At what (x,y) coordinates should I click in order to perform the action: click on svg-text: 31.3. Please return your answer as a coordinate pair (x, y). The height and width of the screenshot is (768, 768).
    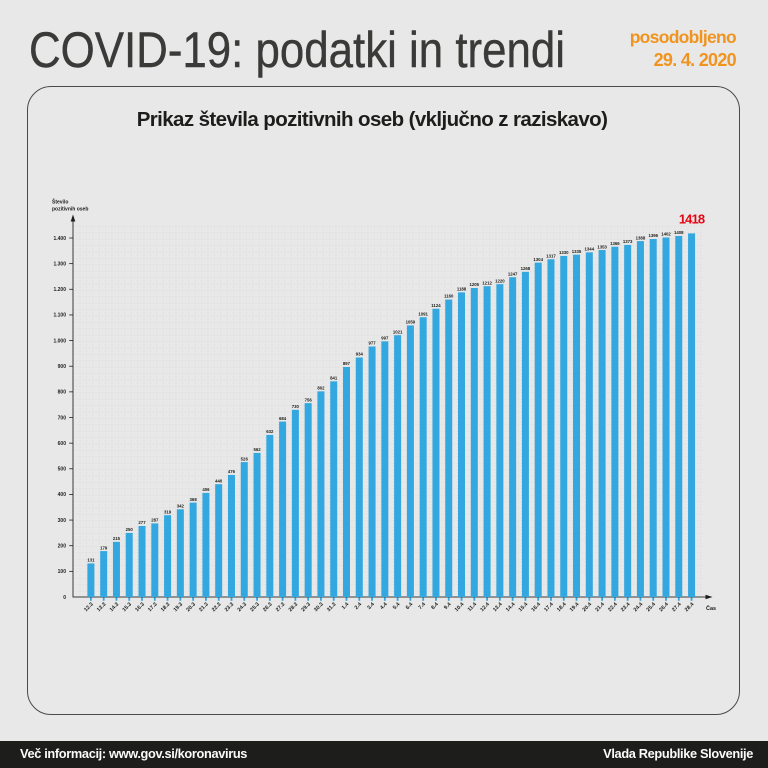
    Looking at the image, I should click on (332, 608).